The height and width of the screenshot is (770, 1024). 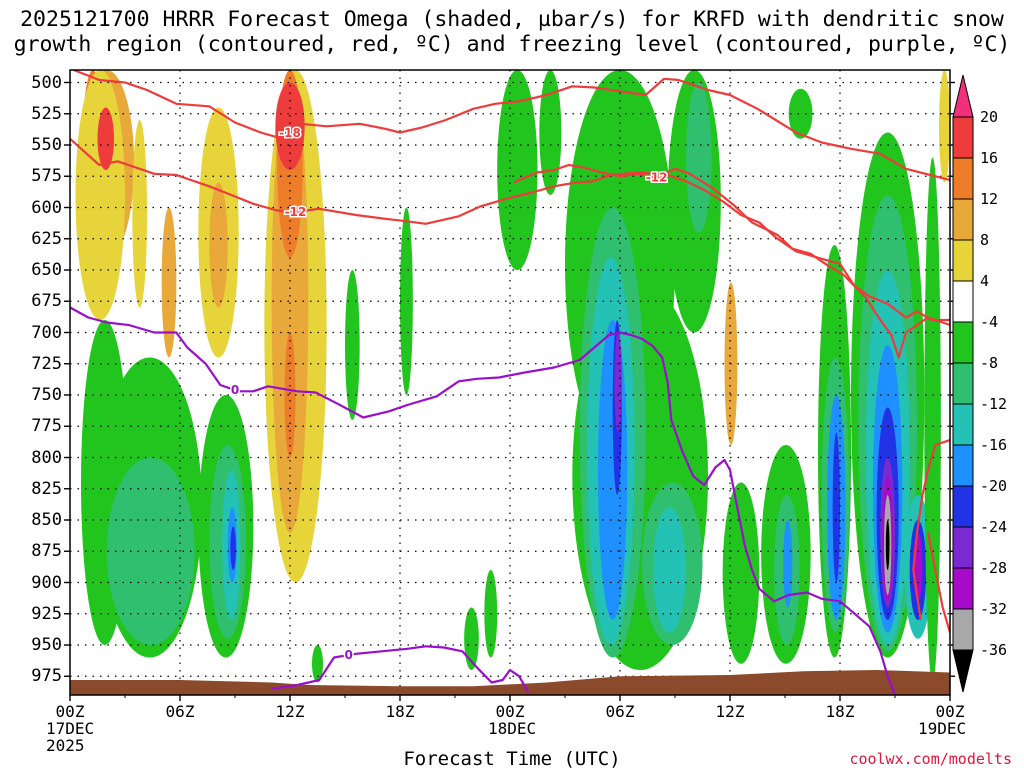 What do you see at coordinates (994, 527) in the screenshot?
I see `colorbar-label: -24` at bounding box center [994, 527].